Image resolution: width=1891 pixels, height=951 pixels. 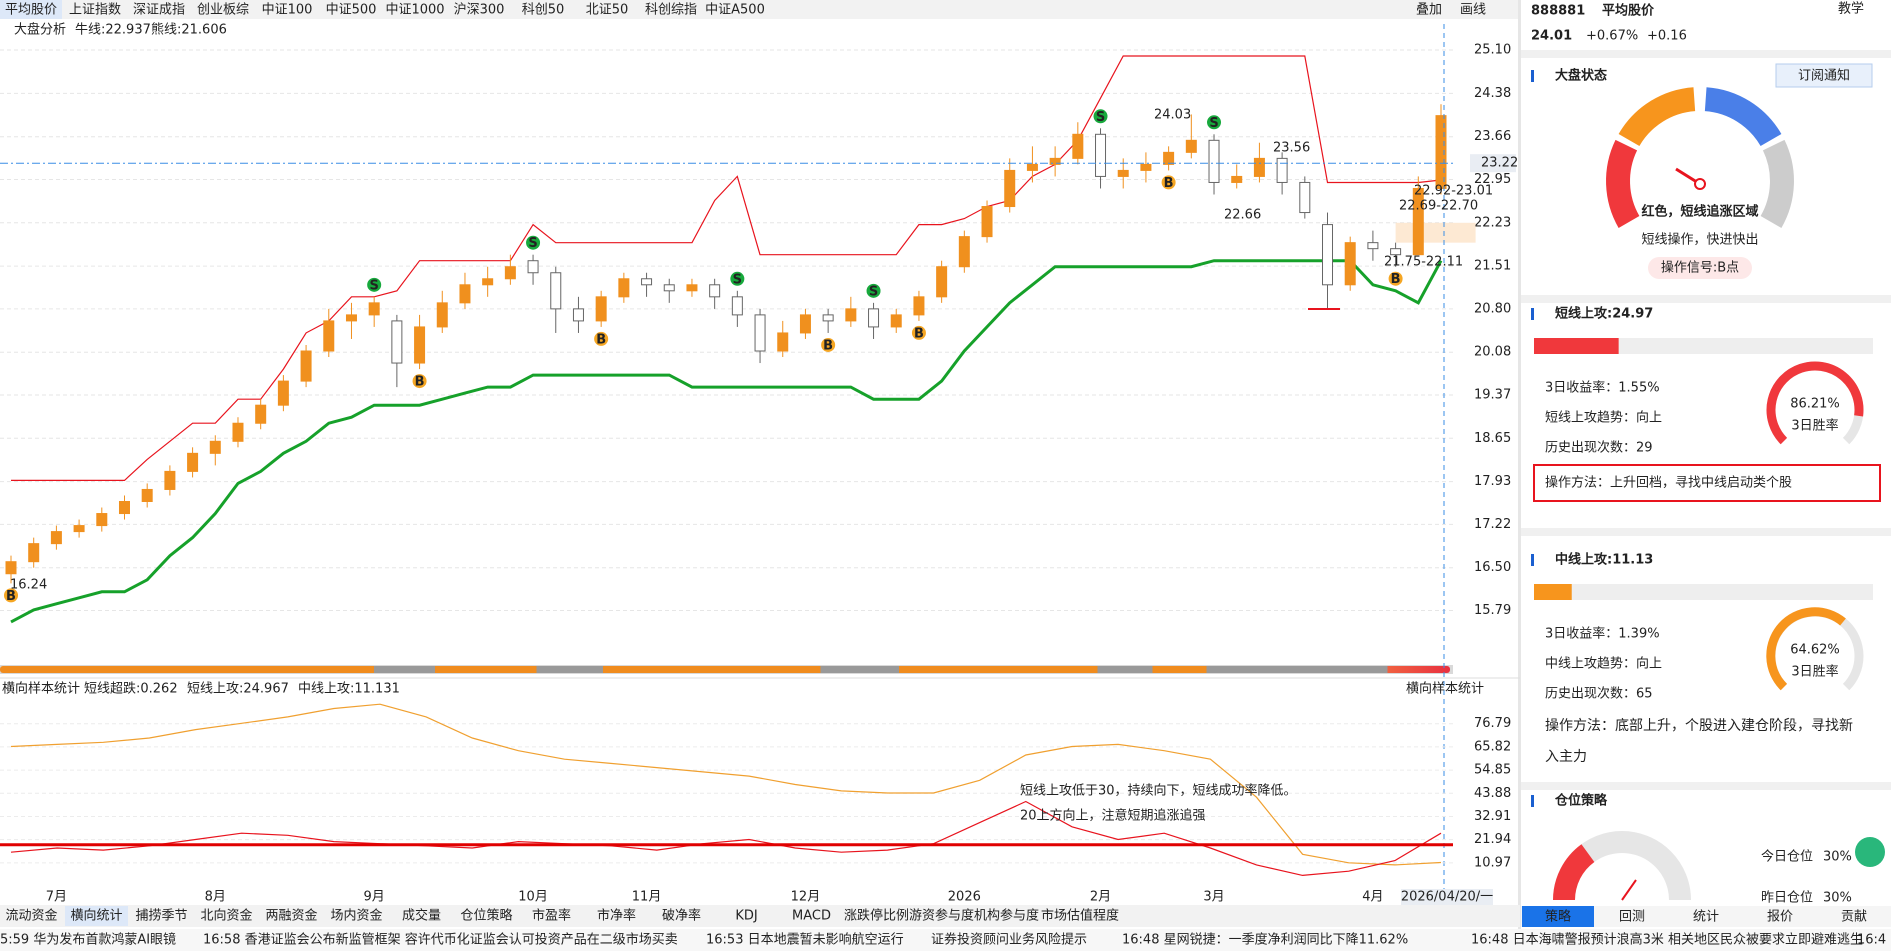 I want to click on y-tick-label: 20.80, so click(x=1492, y=308).